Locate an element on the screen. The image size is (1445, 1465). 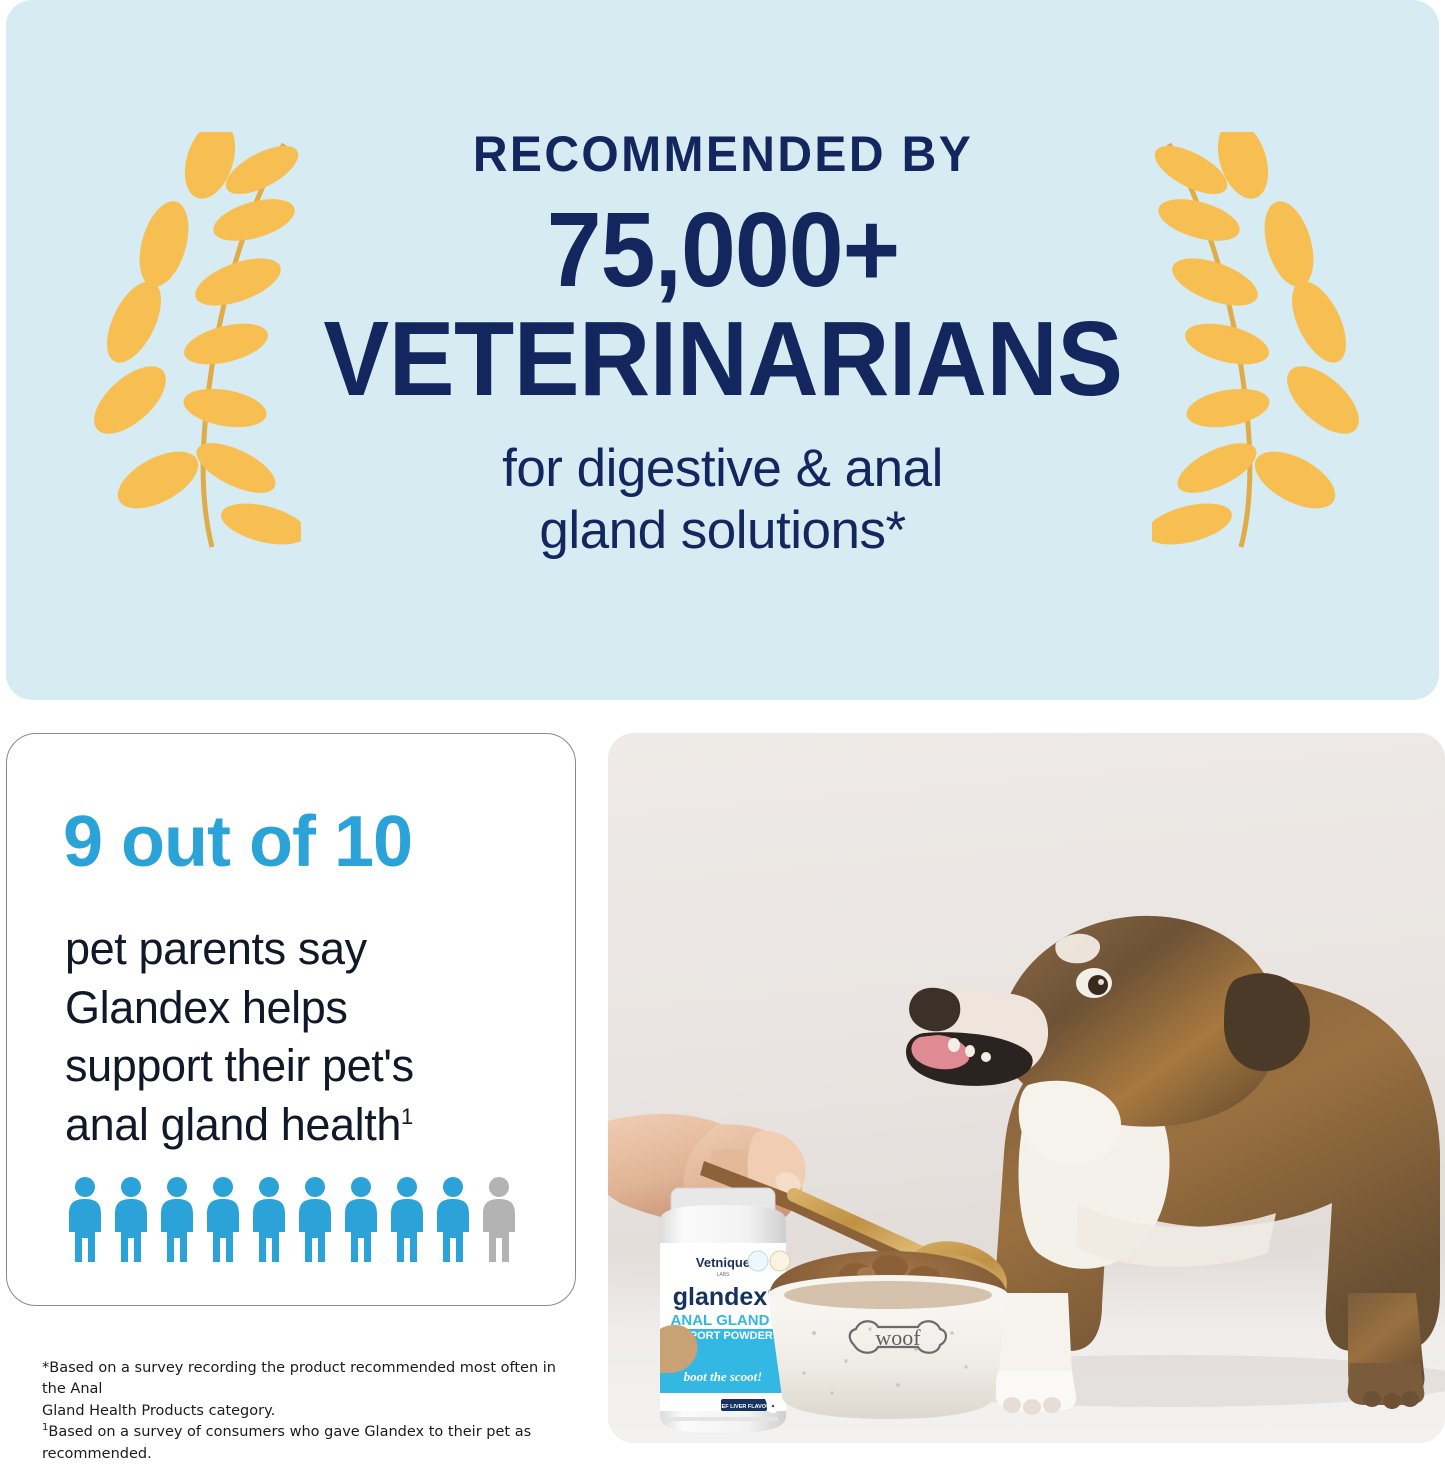
svg-text: ANAL GLAND is located at coordinates (720, 1320).